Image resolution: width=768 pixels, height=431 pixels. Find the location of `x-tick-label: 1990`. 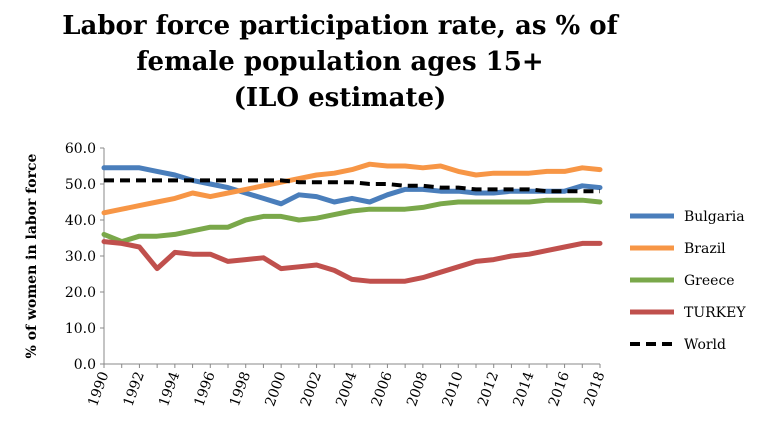

x-tick-label: 1990 is located at coordinates (98, 389).